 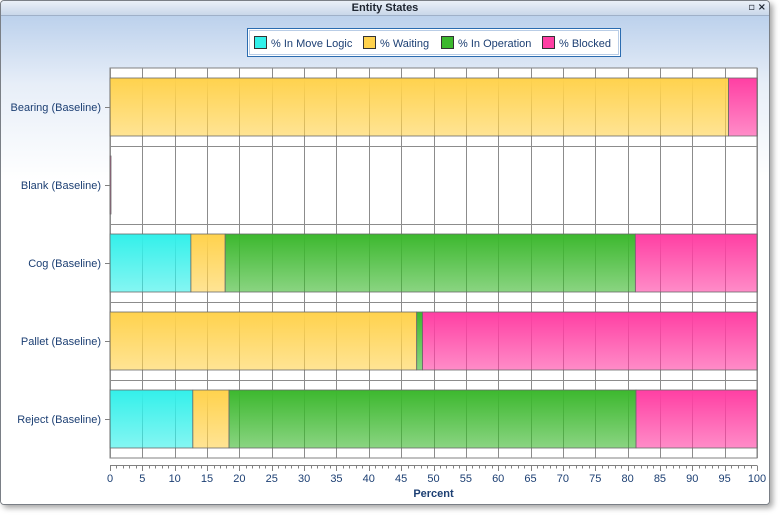 What do you see at coordinates (312, 44) in the screenshot?
I see `legend-label: % In Move Logic` at bounding box center [312, 44].